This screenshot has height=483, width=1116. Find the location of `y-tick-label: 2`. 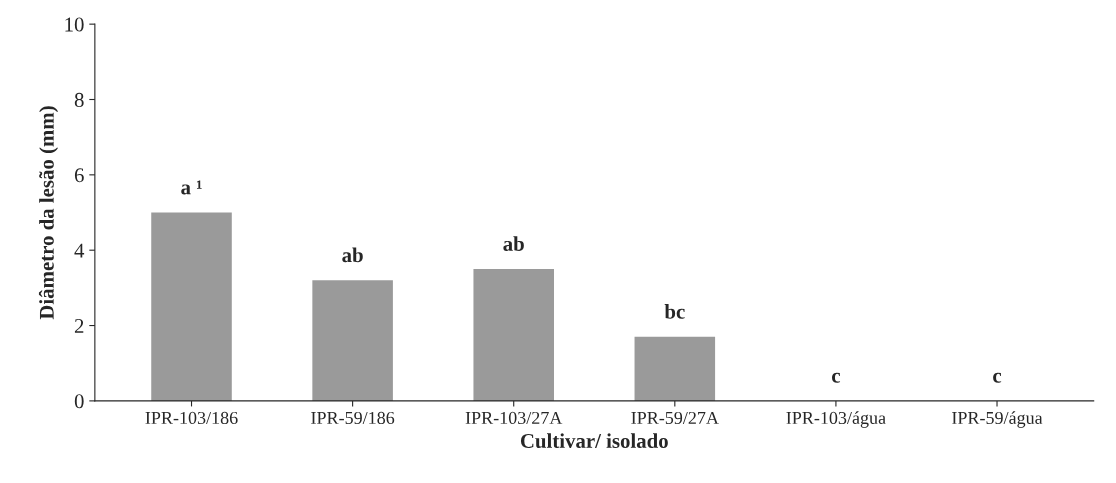

y-tick-label: 2 is located at coordinates (79, 325).